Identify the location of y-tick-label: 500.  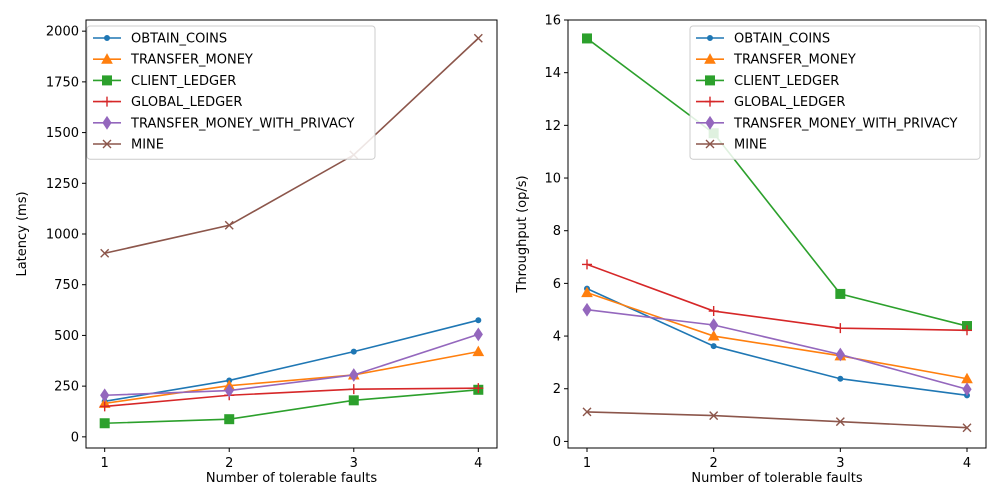
(66, 336).